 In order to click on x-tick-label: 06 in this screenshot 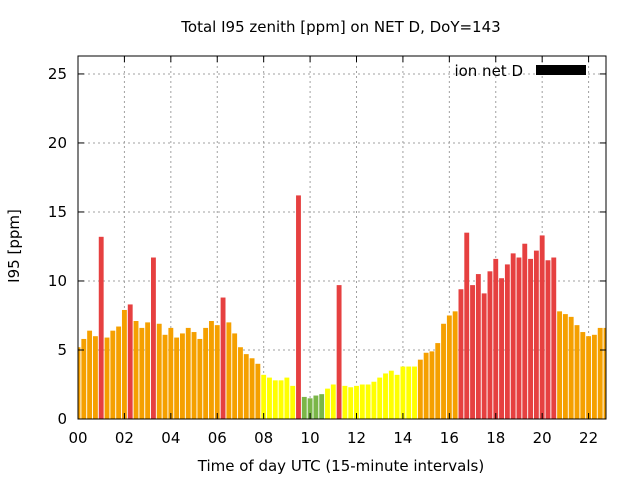, I will do `click(217, 438)`.